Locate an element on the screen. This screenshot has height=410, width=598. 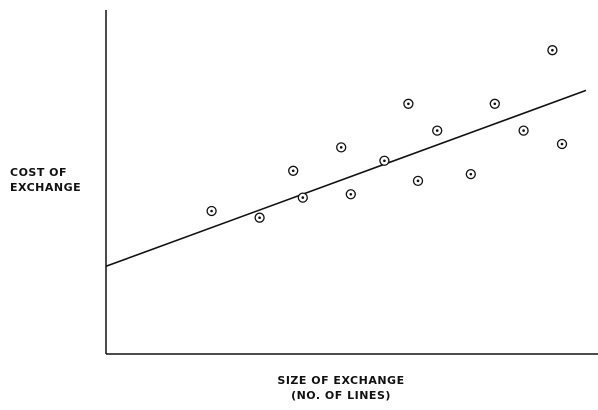
x-axis-label-line-2: (NO. OF LINES) is located at coordinates (341, 395).